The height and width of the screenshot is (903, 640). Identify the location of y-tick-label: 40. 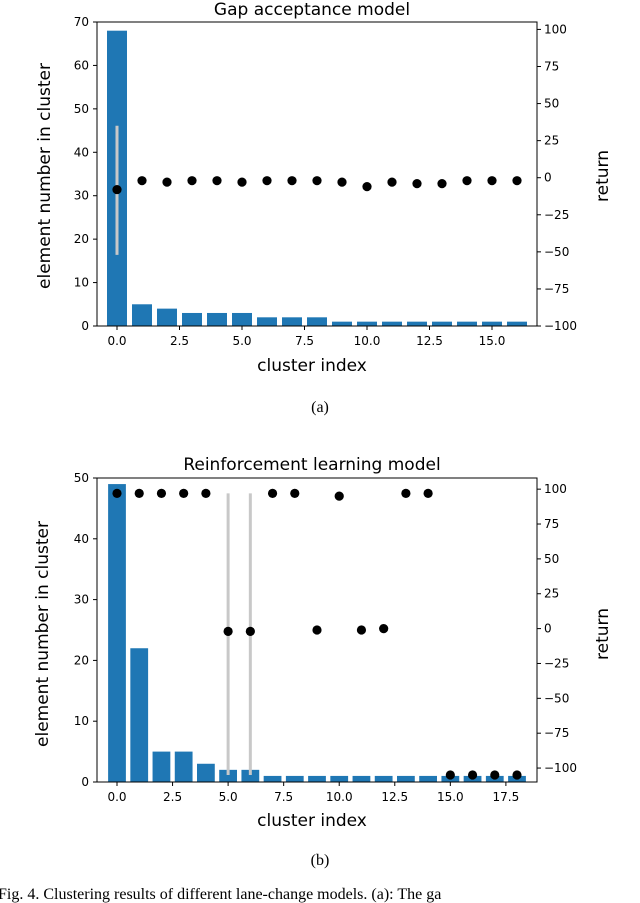
(81, 152).